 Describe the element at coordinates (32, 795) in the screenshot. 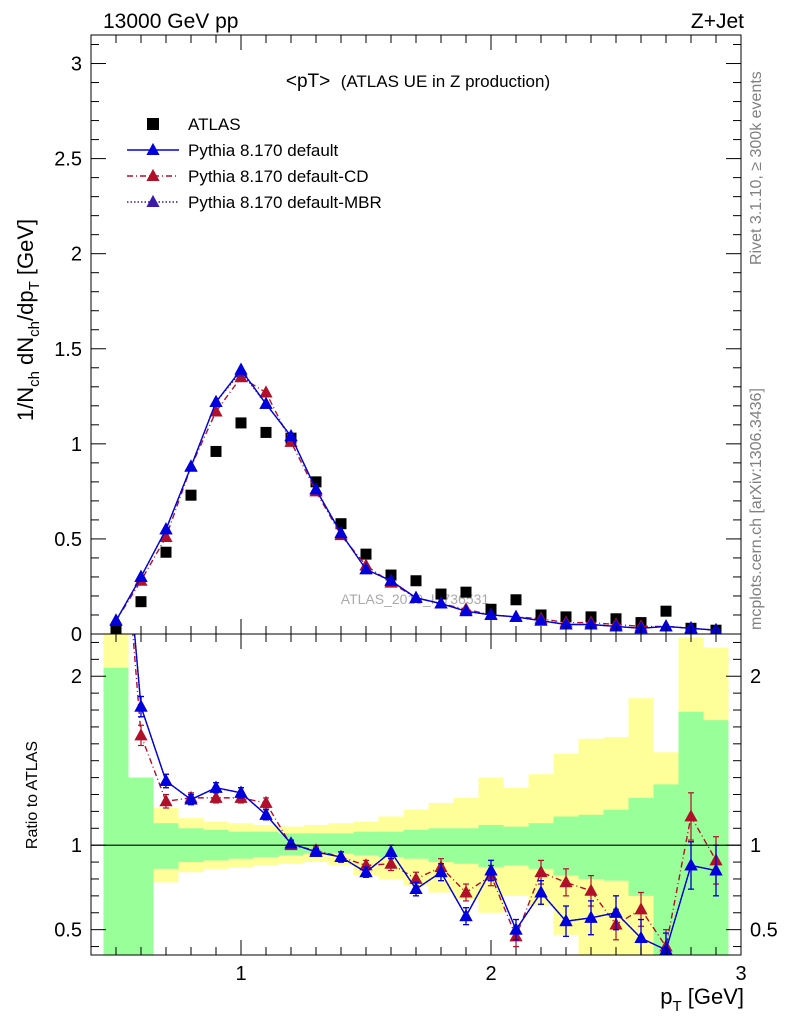

I see `ratio-y-axis-title: Ratio to ATLAS` at that location.